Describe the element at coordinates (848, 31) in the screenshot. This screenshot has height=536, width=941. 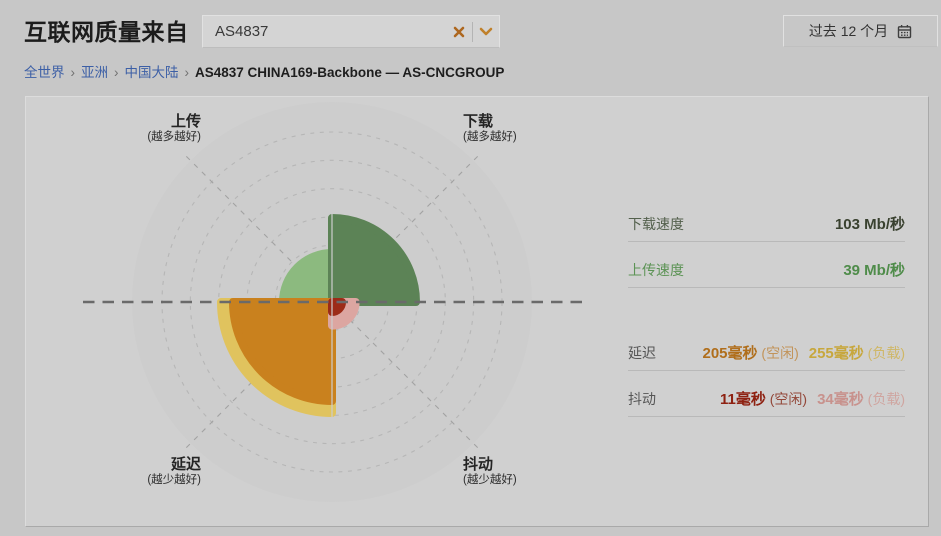
I see `date-range-label: 过去 12 个月` at that location.